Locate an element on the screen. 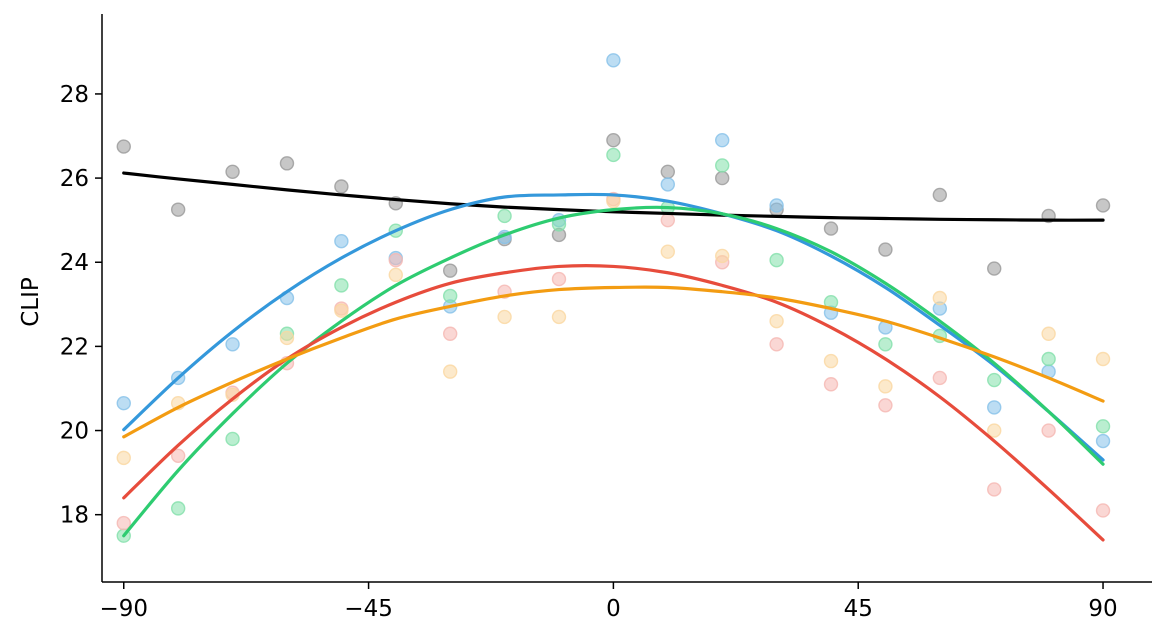 This screenshot has width=1166, height=641. y-axis-title: CLIP is located at coordinates (31, 302).